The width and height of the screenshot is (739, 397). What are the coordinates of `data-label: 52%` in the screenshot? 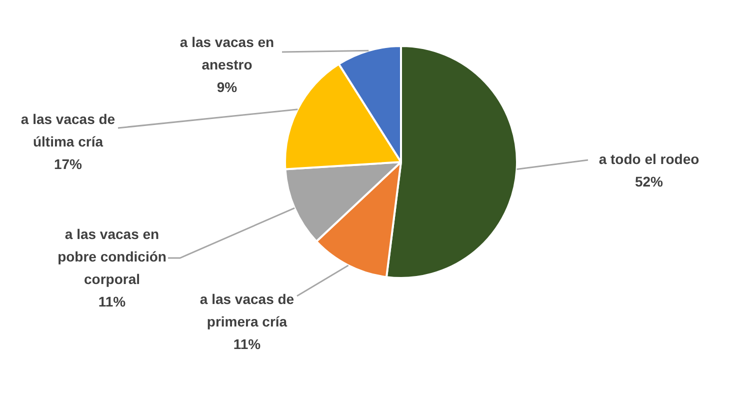 It's located at (649, 181).